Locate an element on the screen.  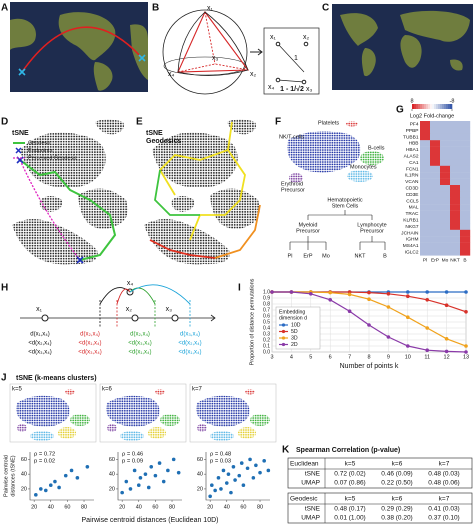
edge-label: 1 is located at coordinates (296, 58).